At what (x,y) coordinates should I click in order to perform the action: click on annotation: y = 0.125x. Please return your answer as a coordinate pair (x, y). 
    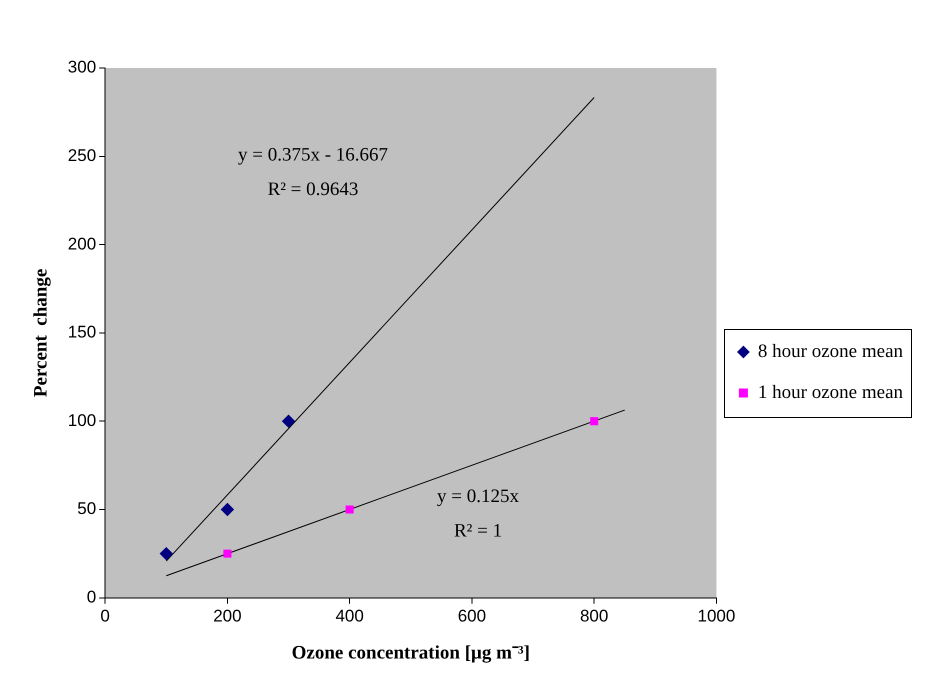
    Looking at the image, I should click on (478, 497).